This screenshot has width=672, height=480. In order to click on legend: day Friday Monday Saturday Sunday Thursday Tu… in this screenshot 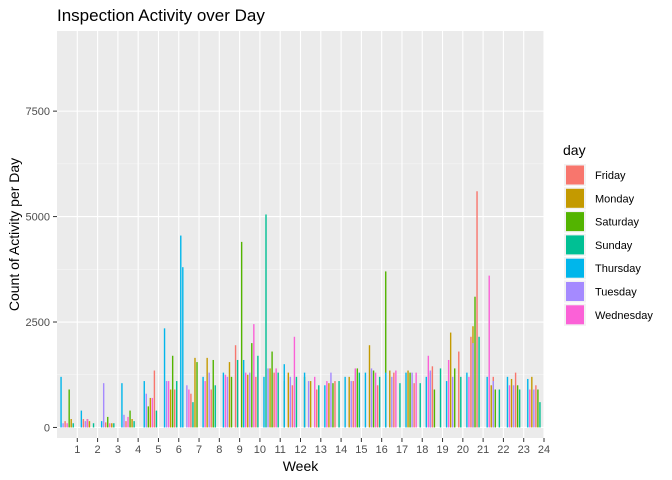, I will do `click(608, 234)`.